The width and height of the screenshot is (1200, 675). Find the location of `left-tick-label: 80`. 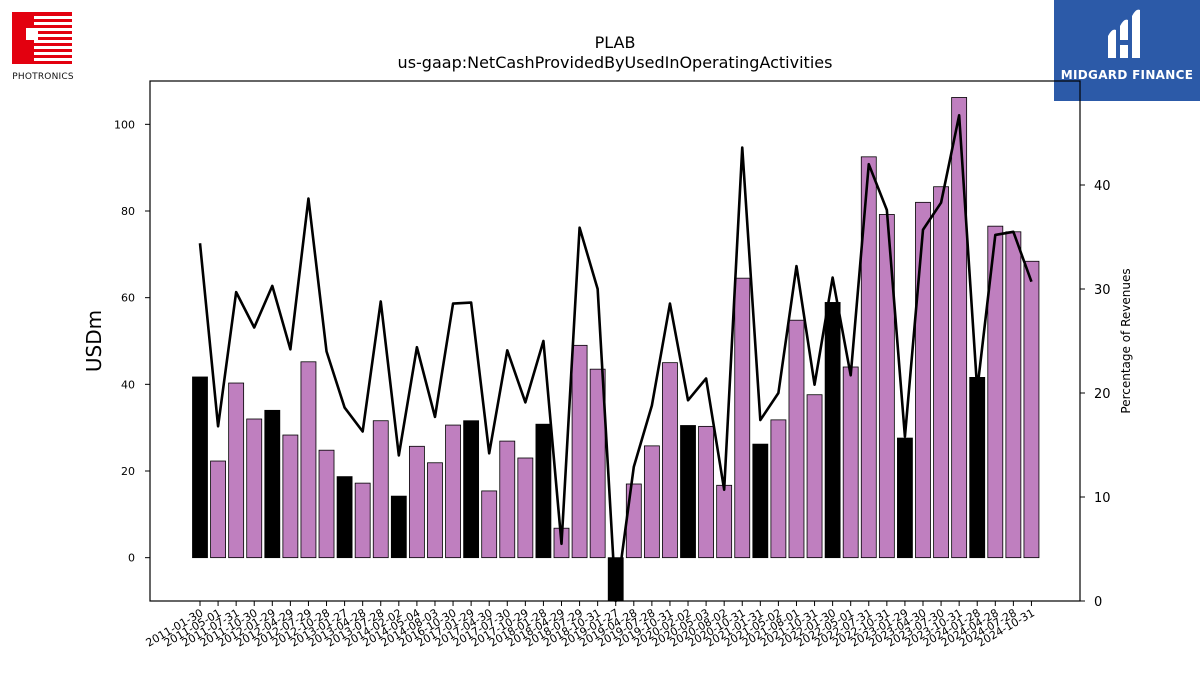

left-tick-label: 80 is located at coordinates (128, 211).